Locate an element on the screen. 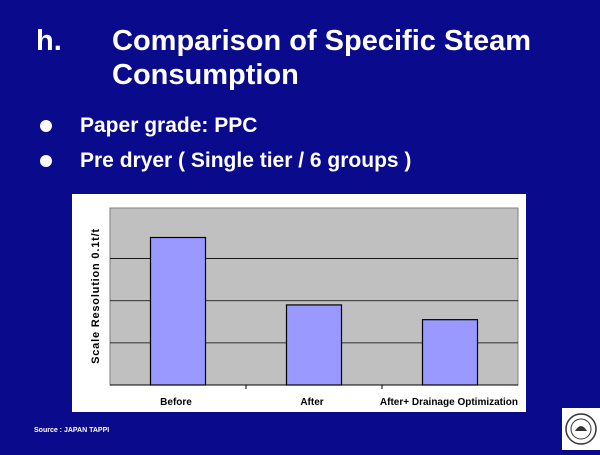 The width and height of the screenshot is (600, 455). section-marker: h. is located at coordinates (49, 41).